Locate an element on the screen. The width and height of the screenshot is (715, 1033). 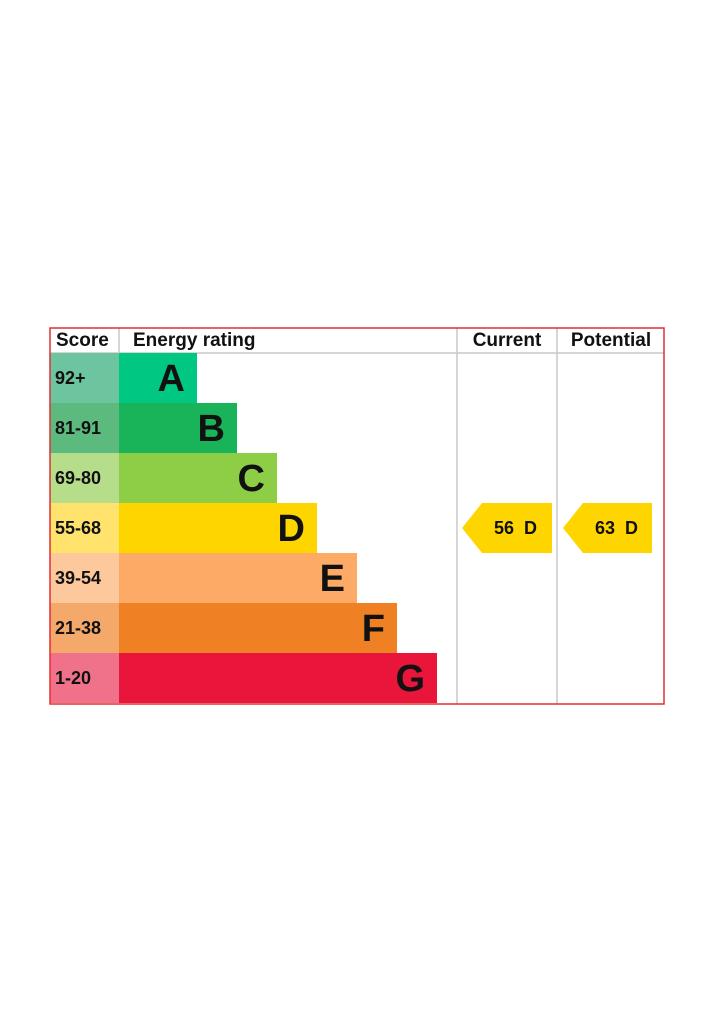
rating-letter: B is located at coordinates (211, 429).